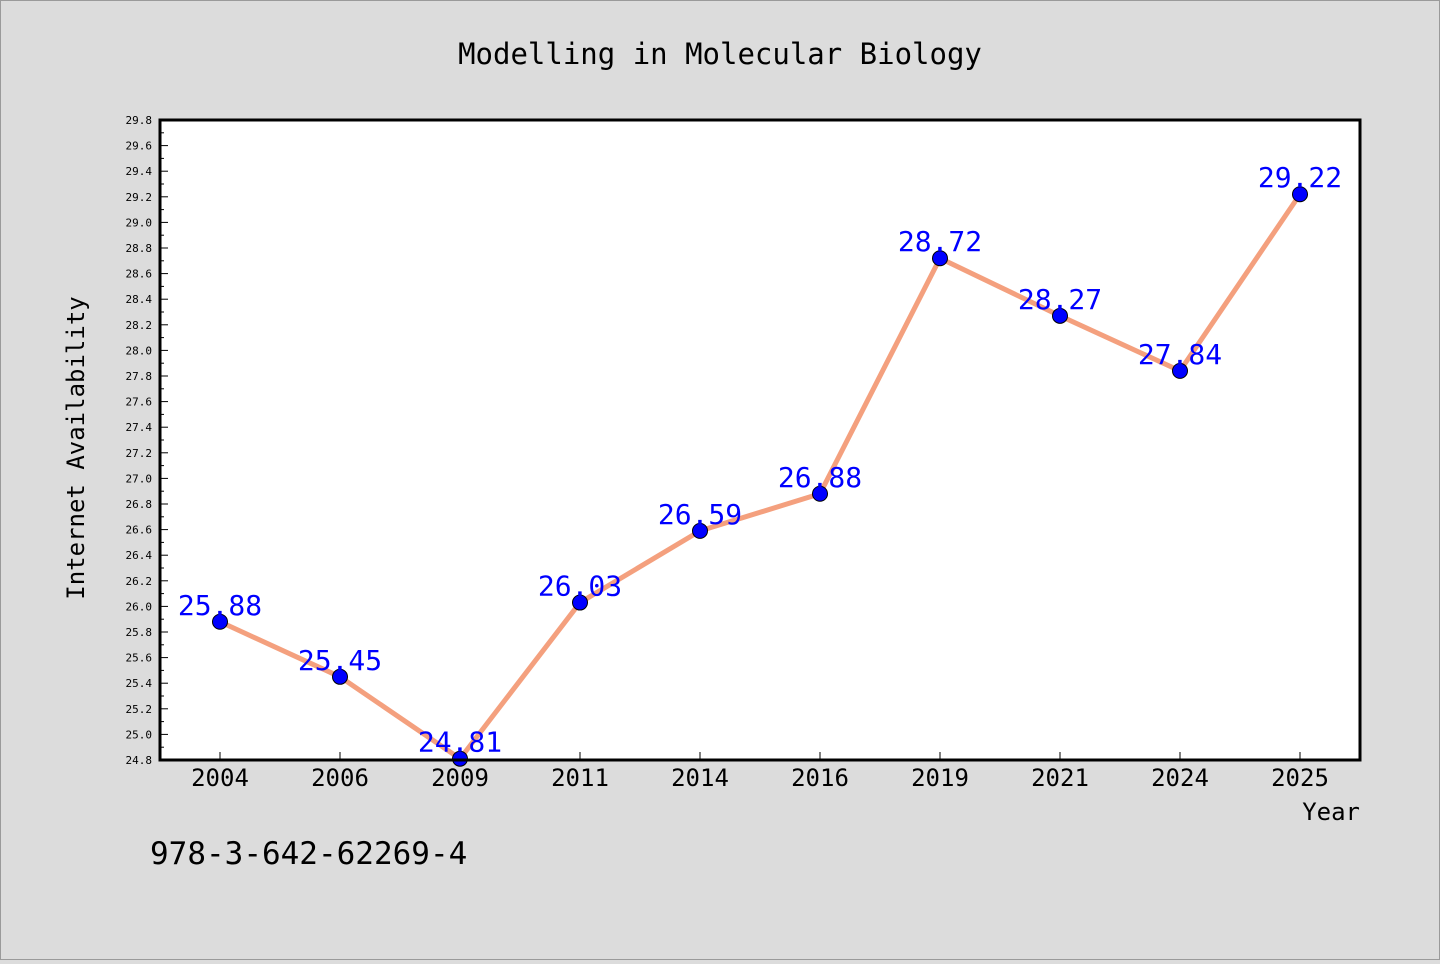  I want to click on y-tick-label: 29.6, so click(139, 146).